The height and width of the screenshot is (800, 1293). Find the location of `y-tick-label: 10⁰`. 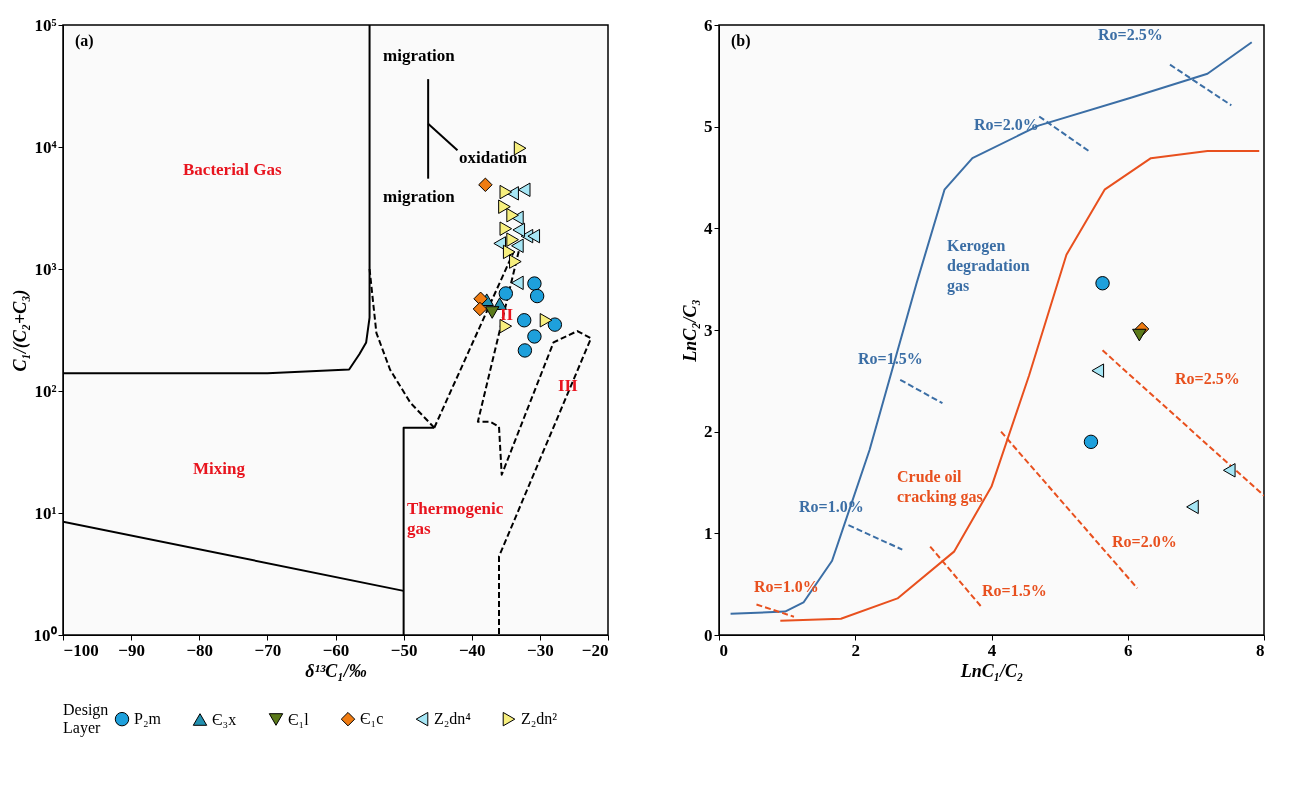

y-tick-label: 10⁰ is located at coordinates (45, 635).